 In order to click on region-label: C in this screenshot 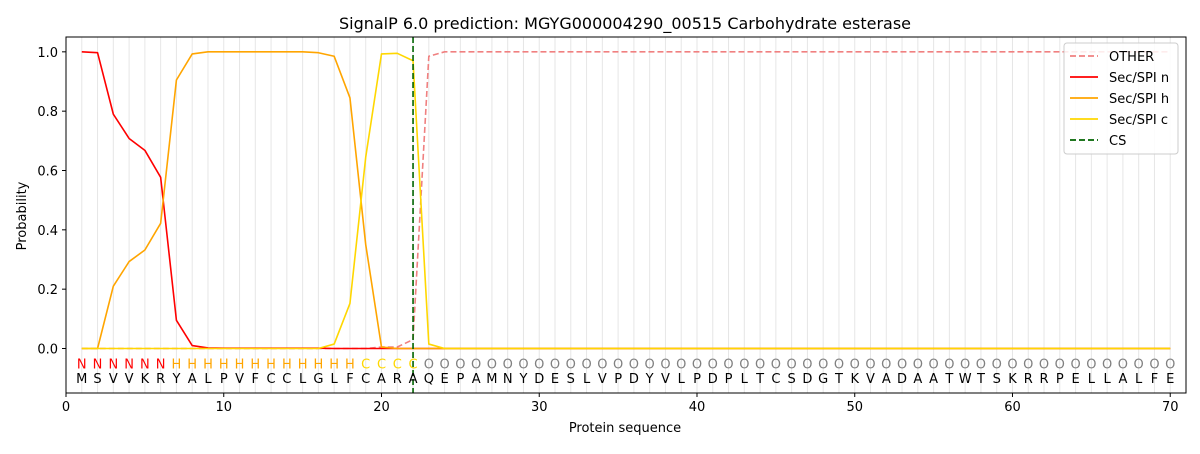, I will do `click(365, 364)`.